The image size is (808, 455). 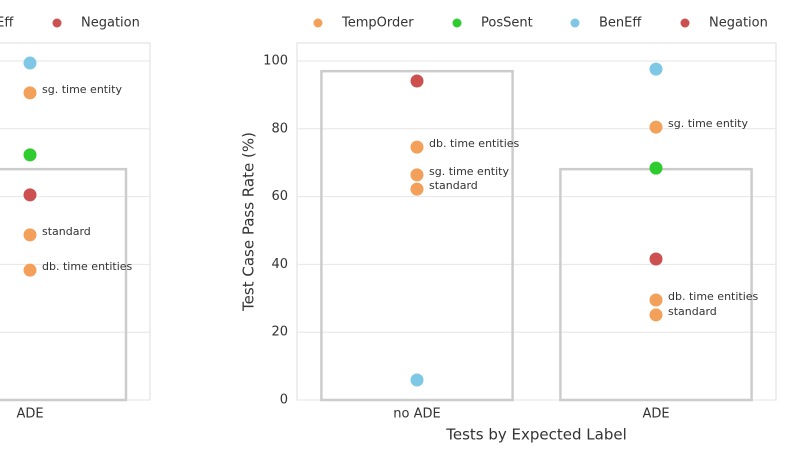 I want to click on legend-label: PosSent, so click(x=507, y=23).